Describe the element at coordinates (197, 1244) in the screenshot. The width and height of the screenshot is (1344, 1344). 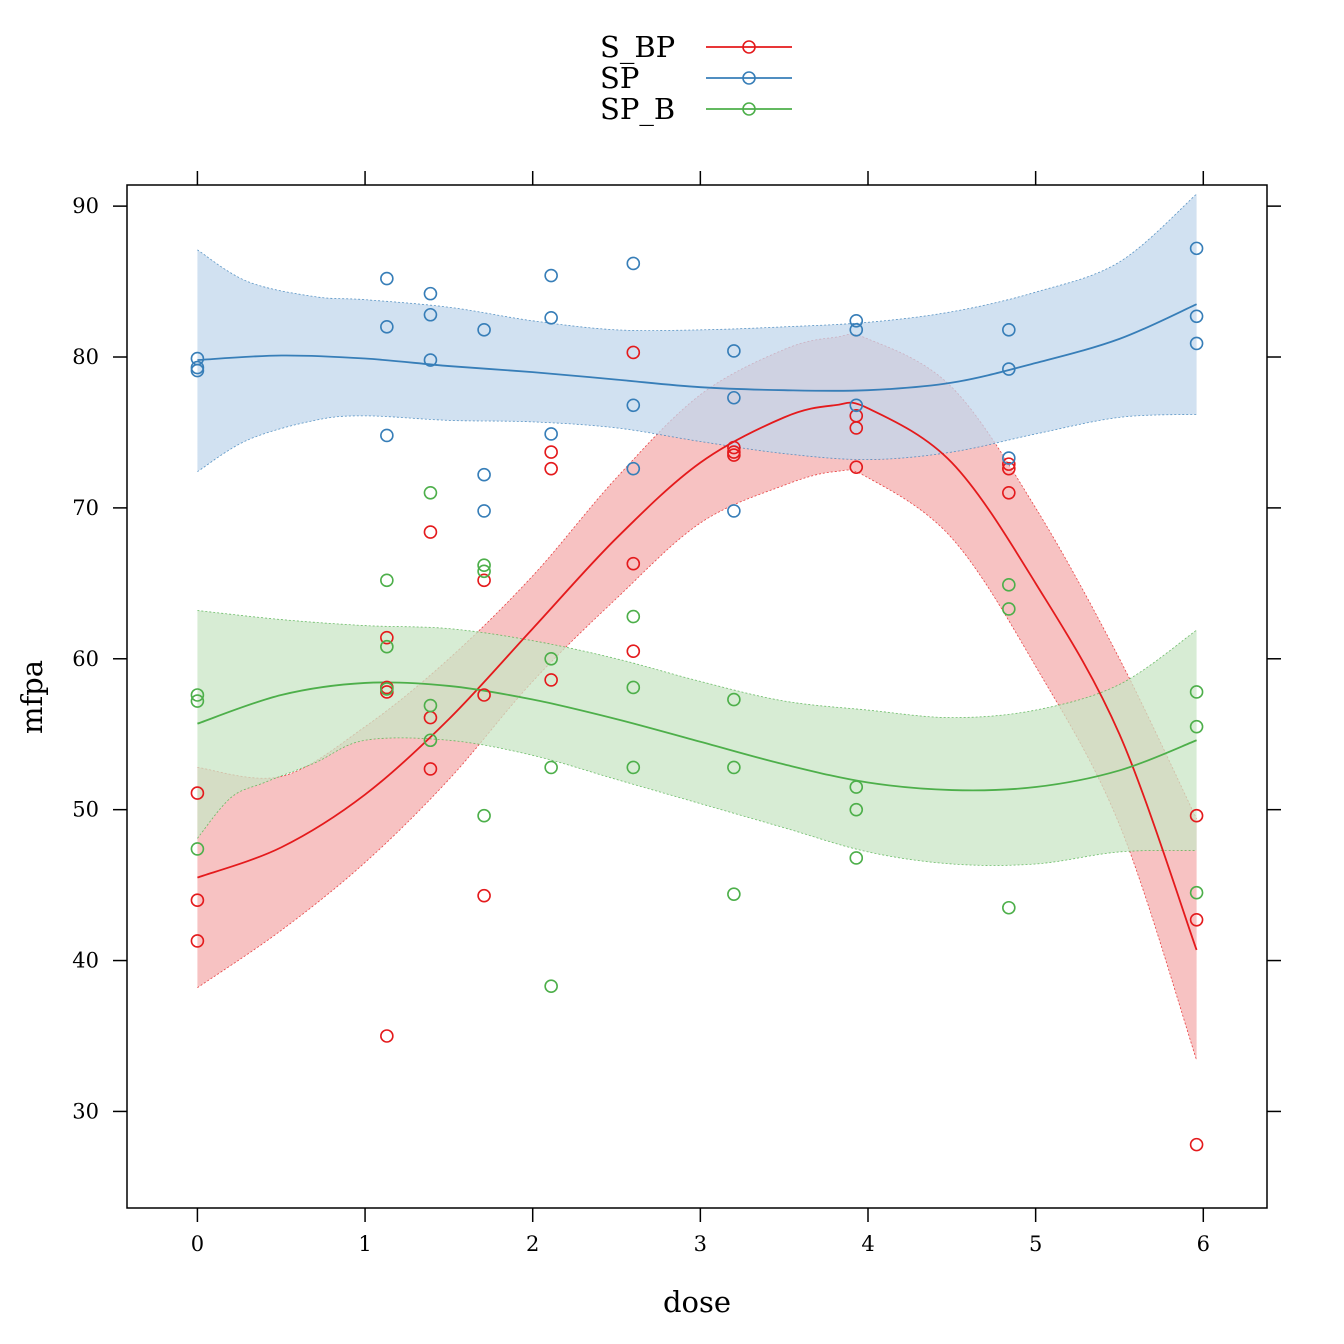
I see `x-tick-label: 0` at that location.